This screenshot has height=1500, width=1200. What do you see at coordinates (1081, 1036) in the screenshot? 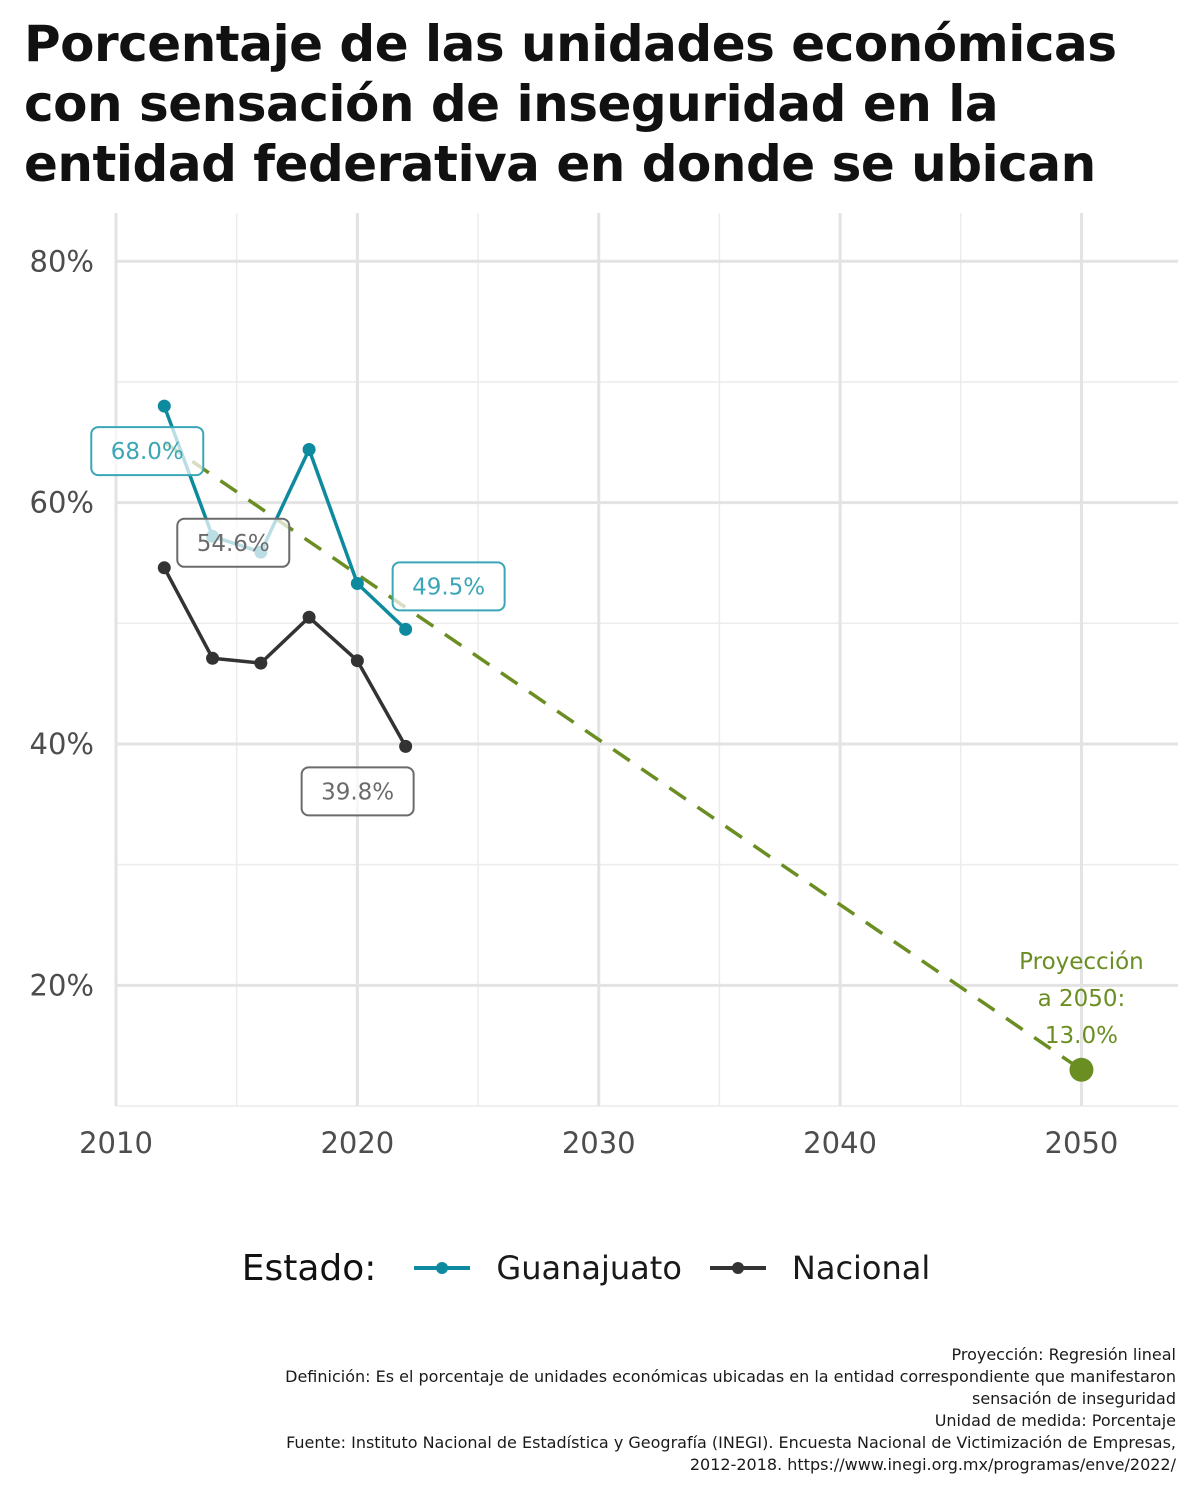
I see `projection-label-line: 13.0%` at bounding box center [1081, 1036].